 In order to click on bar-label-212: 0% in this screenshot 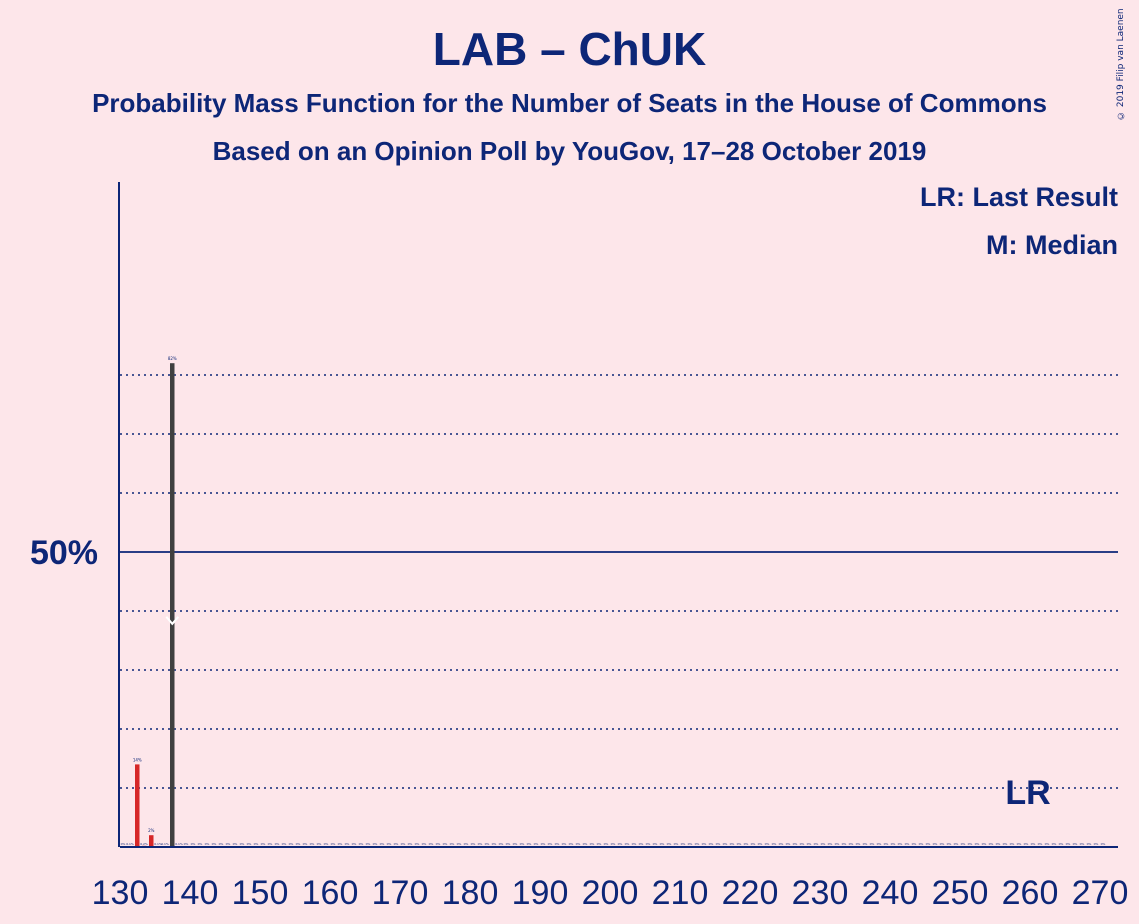, I will do `click(697, 844)`.